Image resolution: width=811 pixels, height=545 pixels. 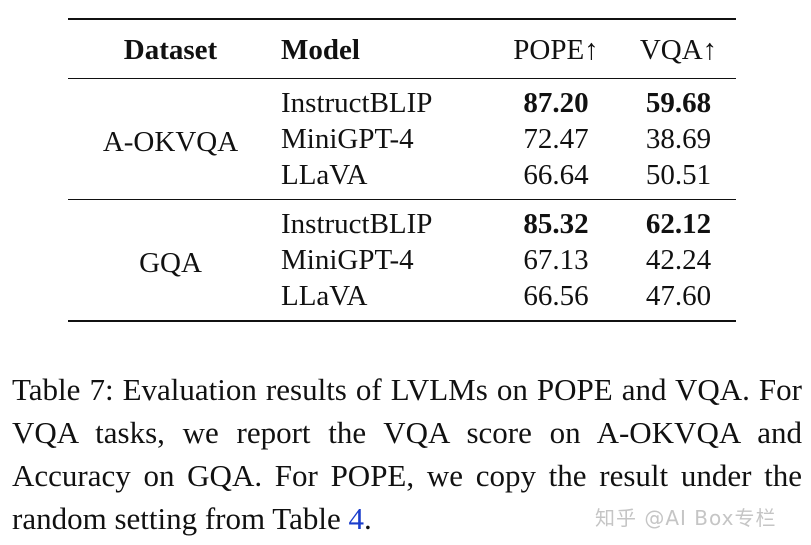 What do you see at coordinates (556, 224) in the screenshot?
I see `pope-cell: 85.32` at bounding box center [556, 224].